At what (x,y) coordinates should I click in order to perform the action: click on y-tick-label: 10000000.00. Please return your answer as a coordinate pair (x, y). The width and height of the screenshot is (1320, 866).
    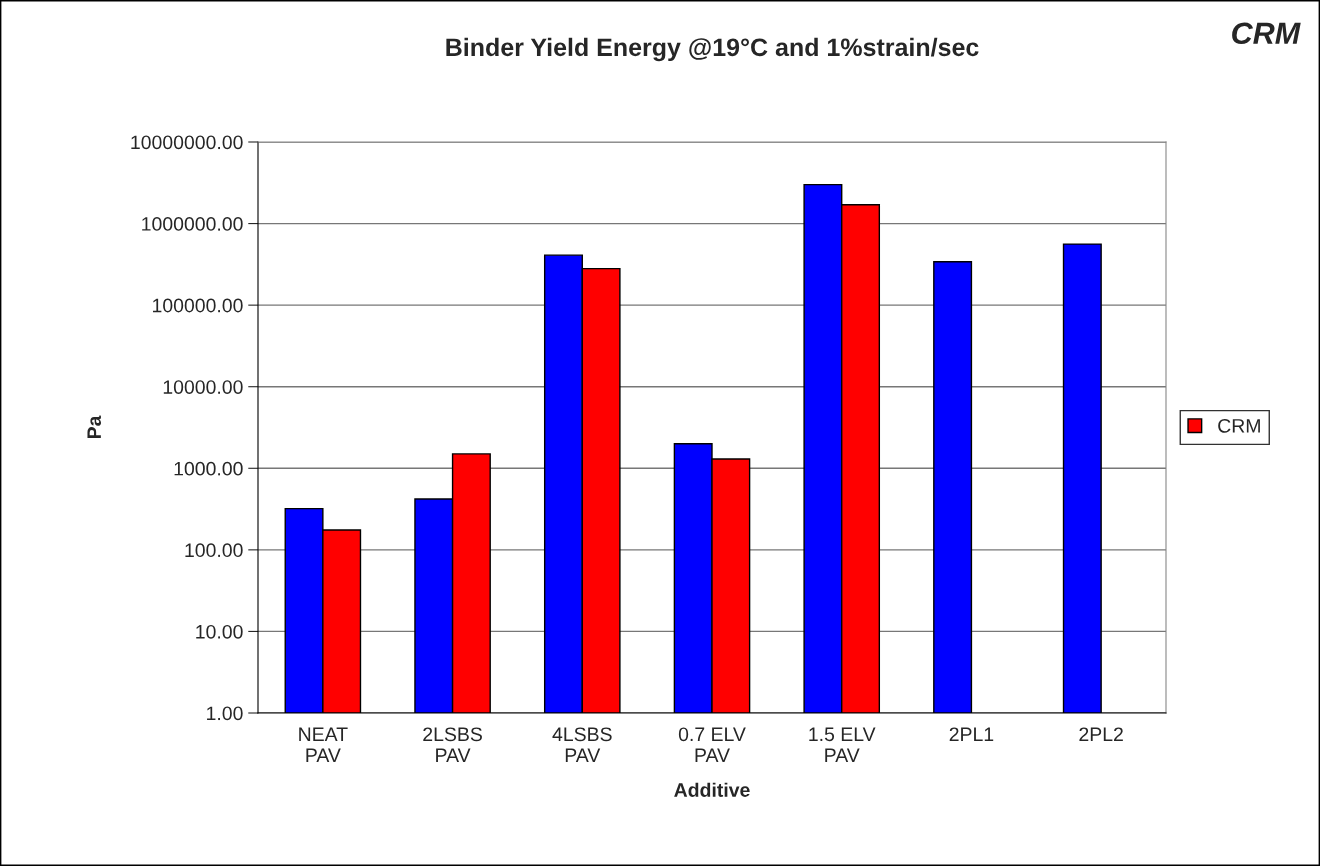
    Looking at the image, I should click on (187, 142).